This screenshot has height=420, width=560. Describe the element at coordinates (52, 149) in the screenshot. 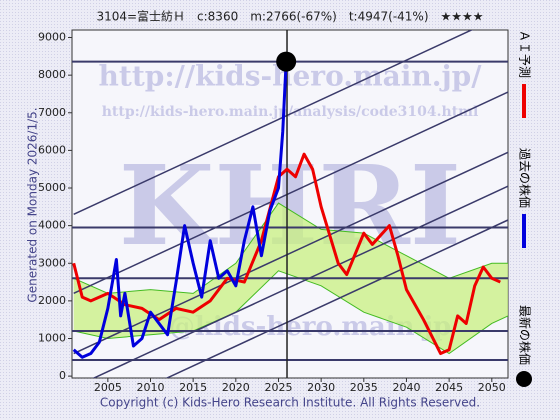

I see `y-tick-label: 6000` at that location.